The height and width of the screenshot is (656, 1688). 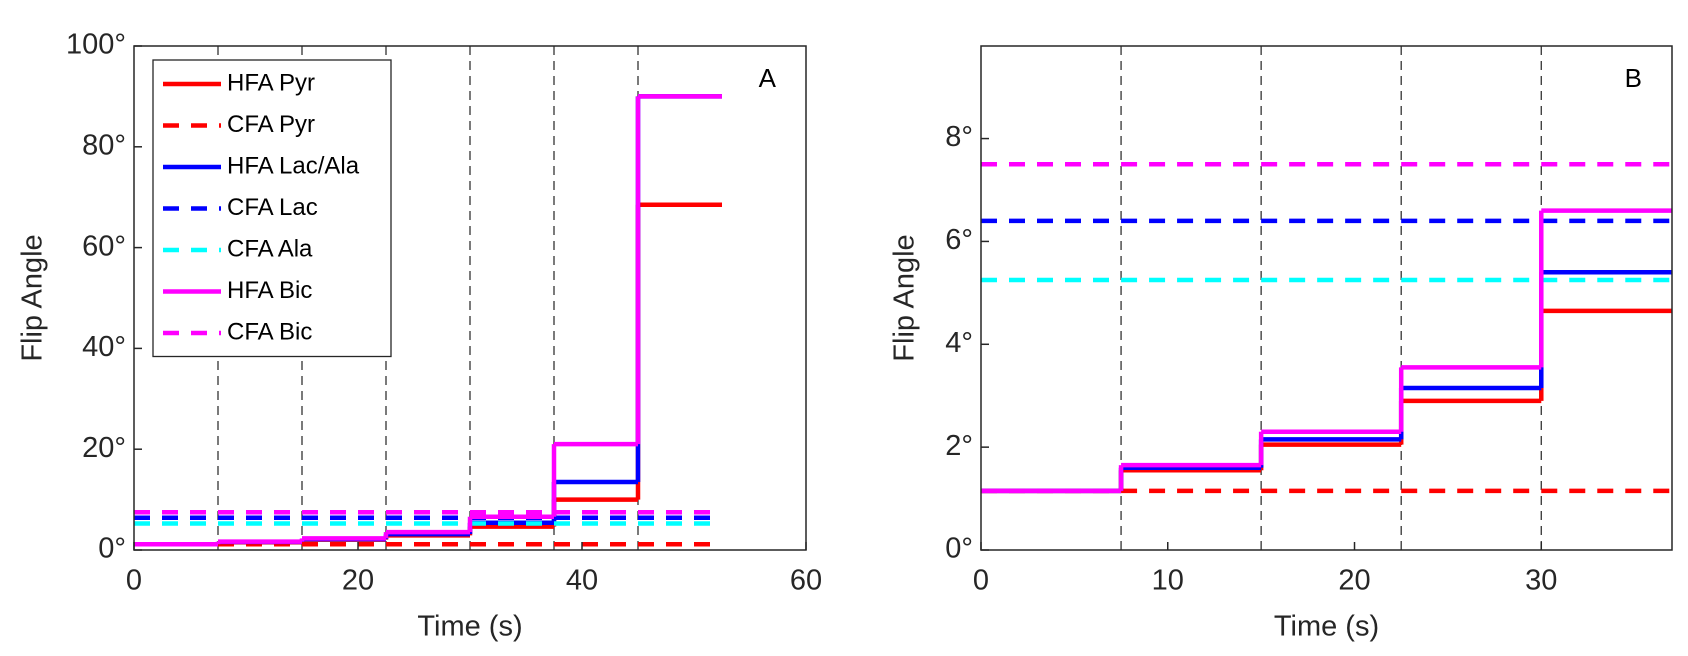 I want to click on legend-label: HFA Bic, so click(x=269, y=290).